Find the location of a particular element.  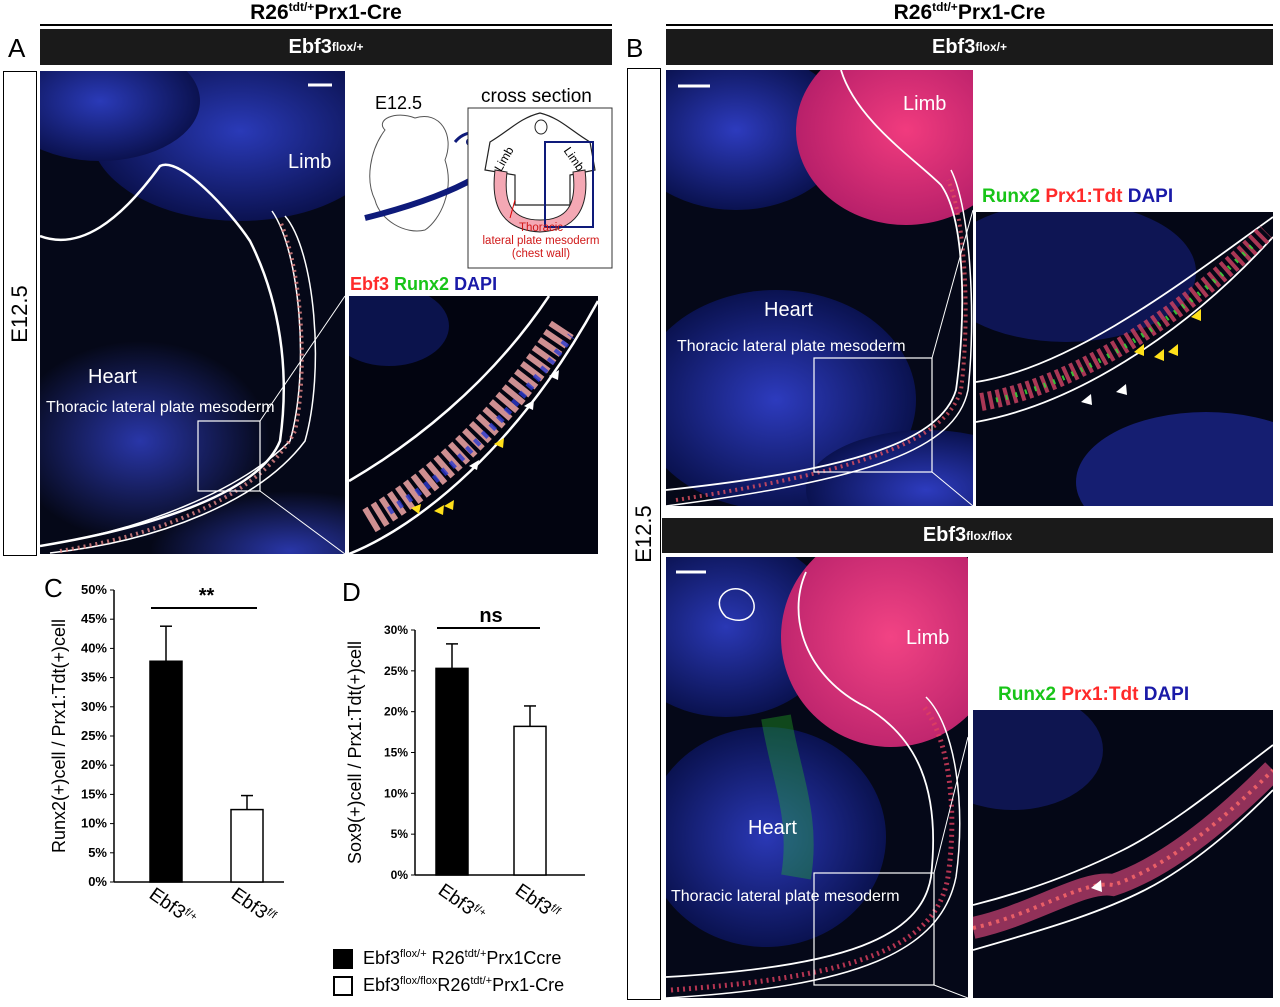

panel-b-stage-label: E12.5 is located at coordinates (643, 534).